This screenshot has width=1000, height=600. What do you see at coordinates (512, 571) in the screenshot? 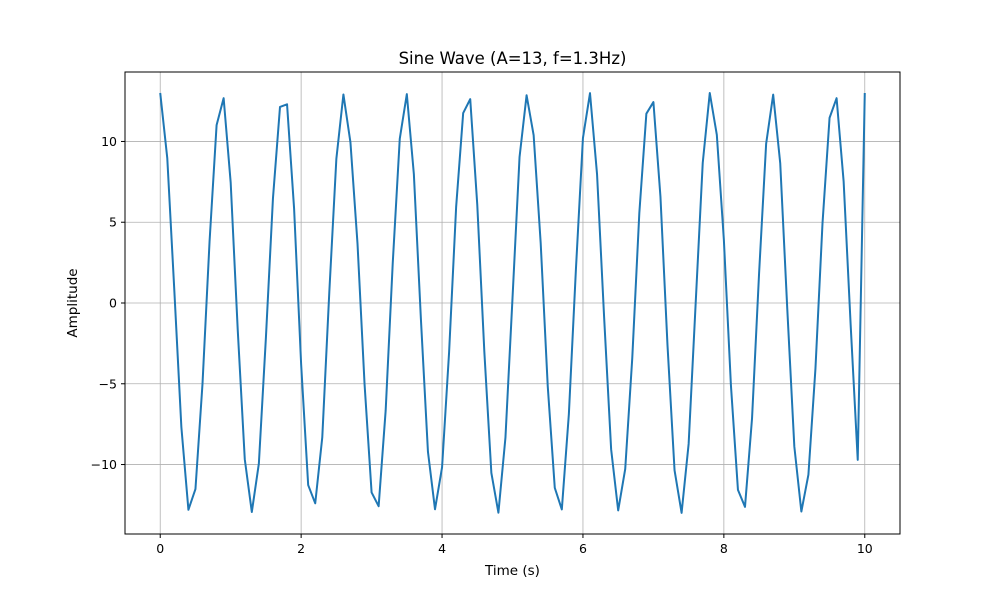
I see `x-axis-label: Time (s)` at bounding box center [512, 571].